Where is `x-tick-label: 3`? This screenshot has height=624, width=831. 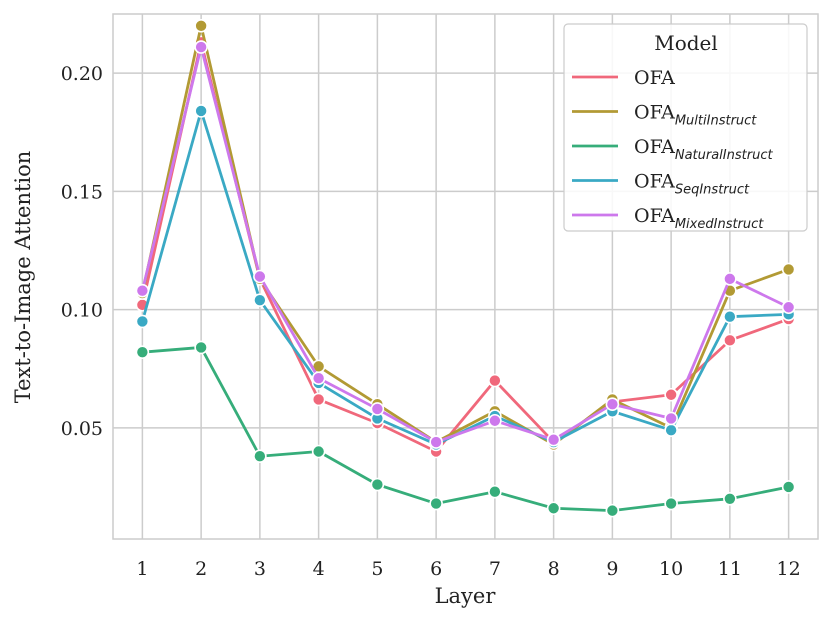 x-tick-label: 3 is located at coordinates (260, 569).